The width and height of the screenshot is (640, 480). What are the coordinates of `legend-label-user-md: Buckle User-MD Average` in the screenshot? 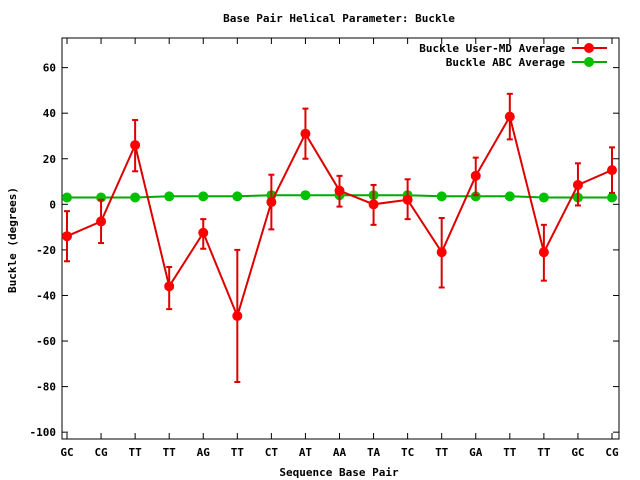 It's located at (492, 48).